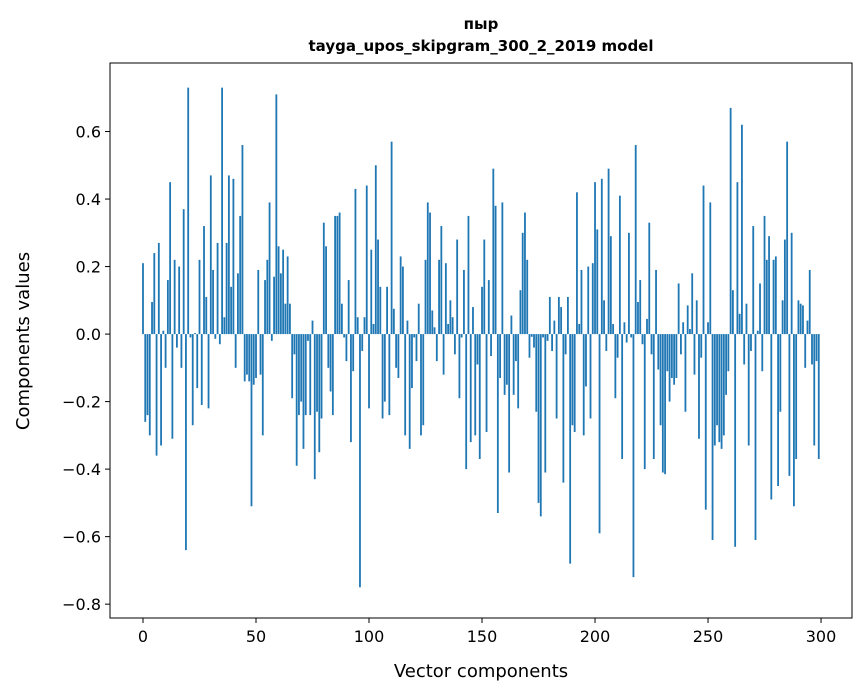 Image resolution: width=867 pixels, height=696 pixels. Describe the element at coordinates (81, 537) in the screenshot. I see `y-tick-label: −0.6` at that location.